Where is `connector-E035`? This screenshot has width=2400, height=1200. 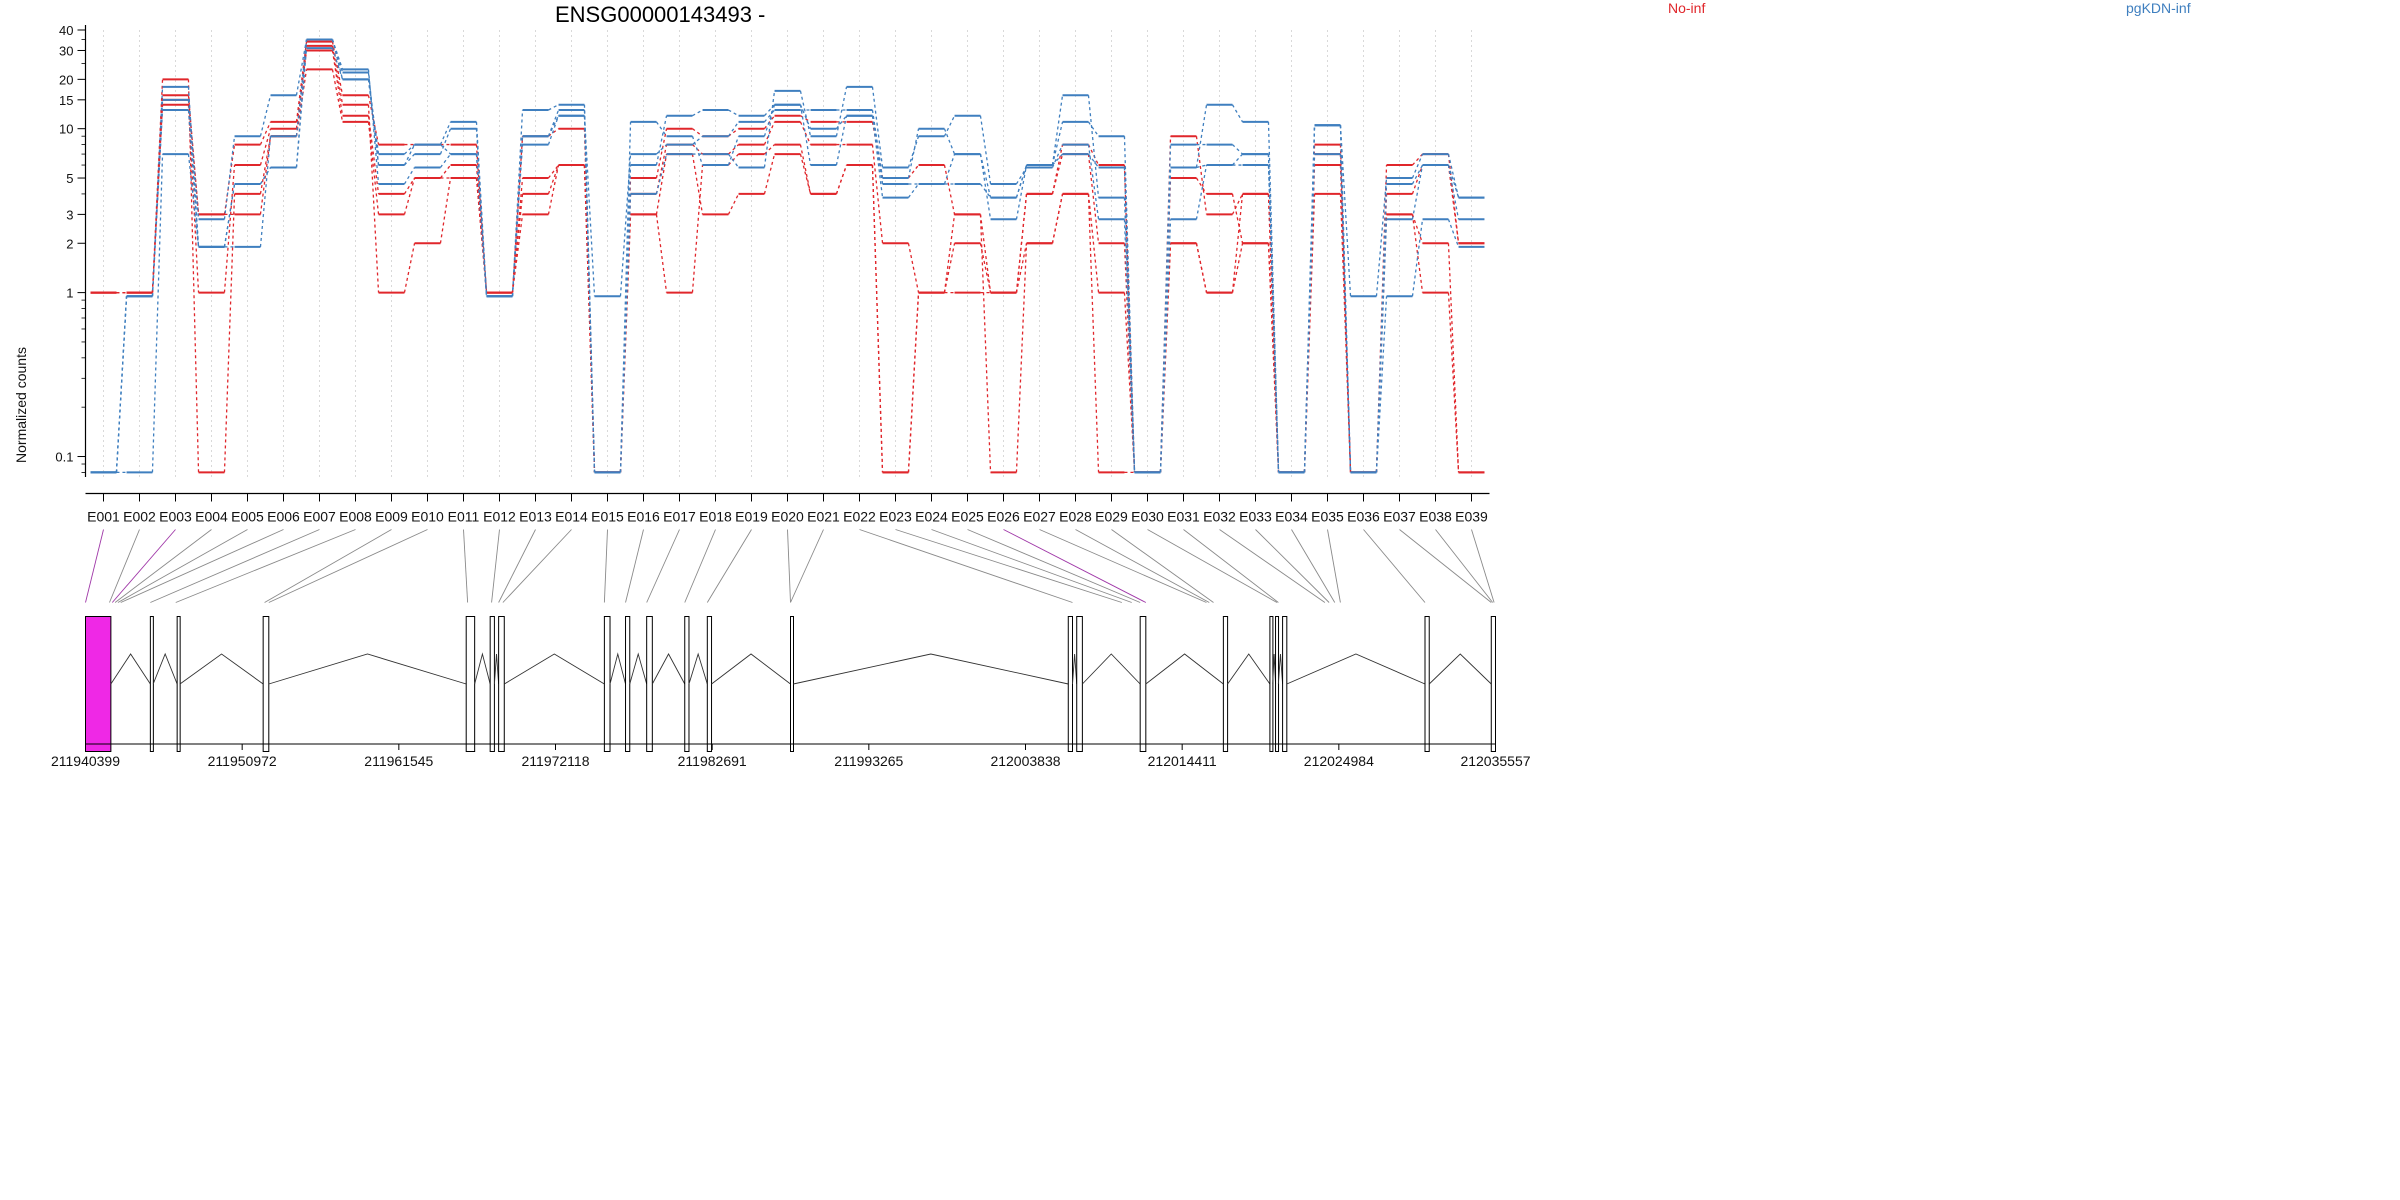 connector-E035 is located at coordinates (1334, 566).